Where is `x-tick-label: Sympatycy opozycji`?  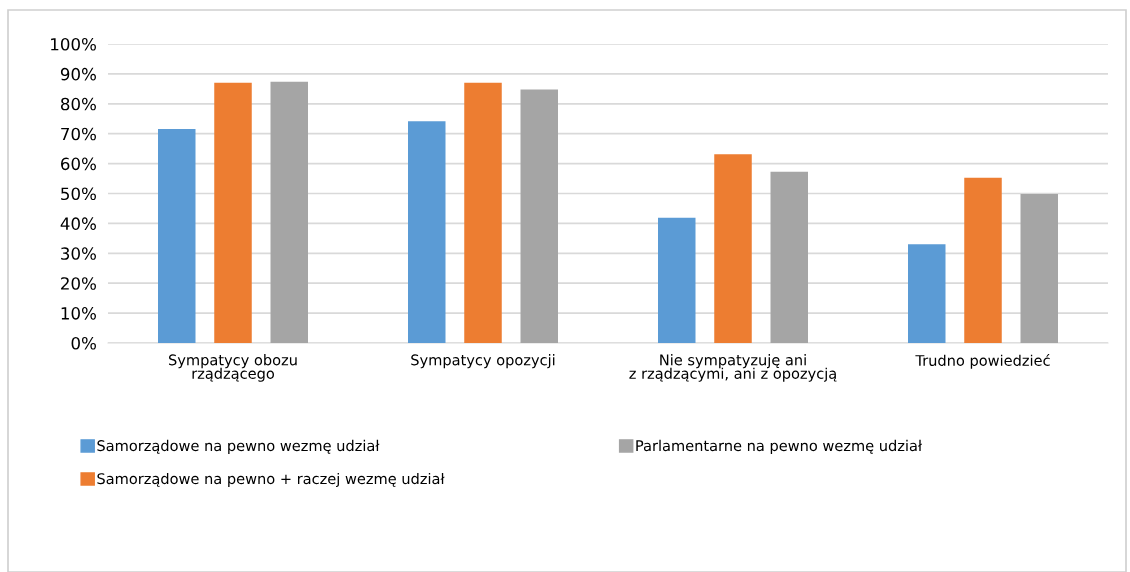 x-tick-label: Sympatycy opozycji is located at coordinates (483, 361).